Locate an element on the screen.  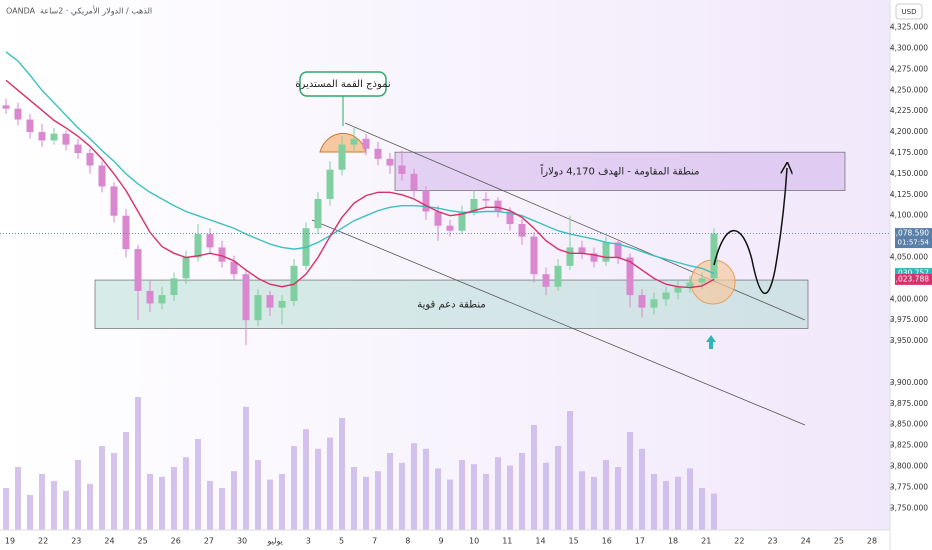
y-tick-label: 4,175.000 is located at coordinates (909, 152).